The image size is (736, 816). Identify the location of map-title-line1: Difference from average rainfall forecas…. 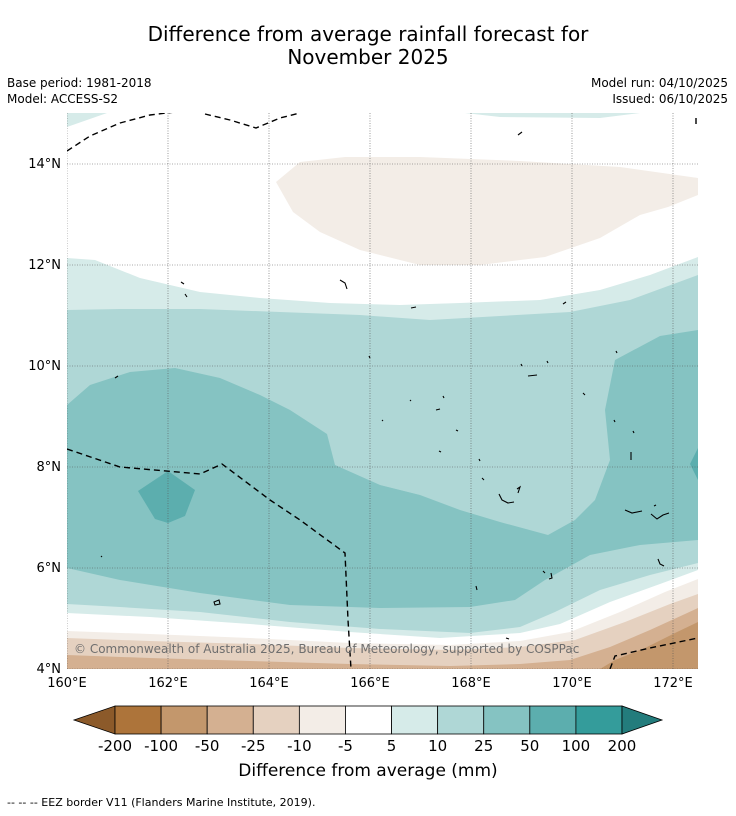
(368, 34).